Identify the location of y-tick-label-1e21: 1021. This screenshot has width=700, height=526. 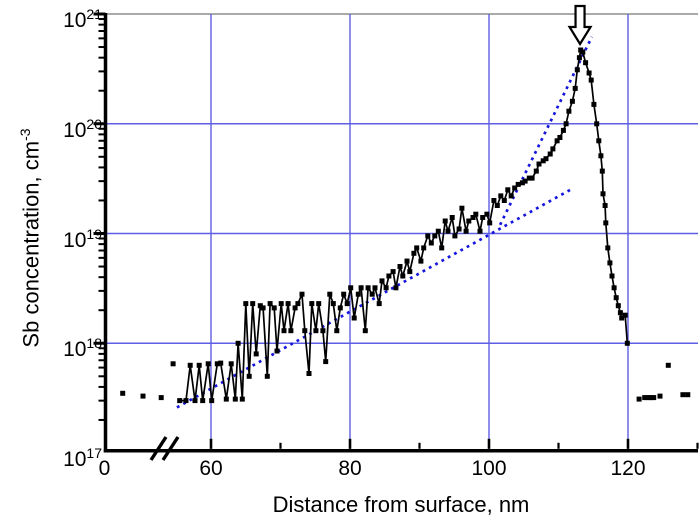
(82, 19).